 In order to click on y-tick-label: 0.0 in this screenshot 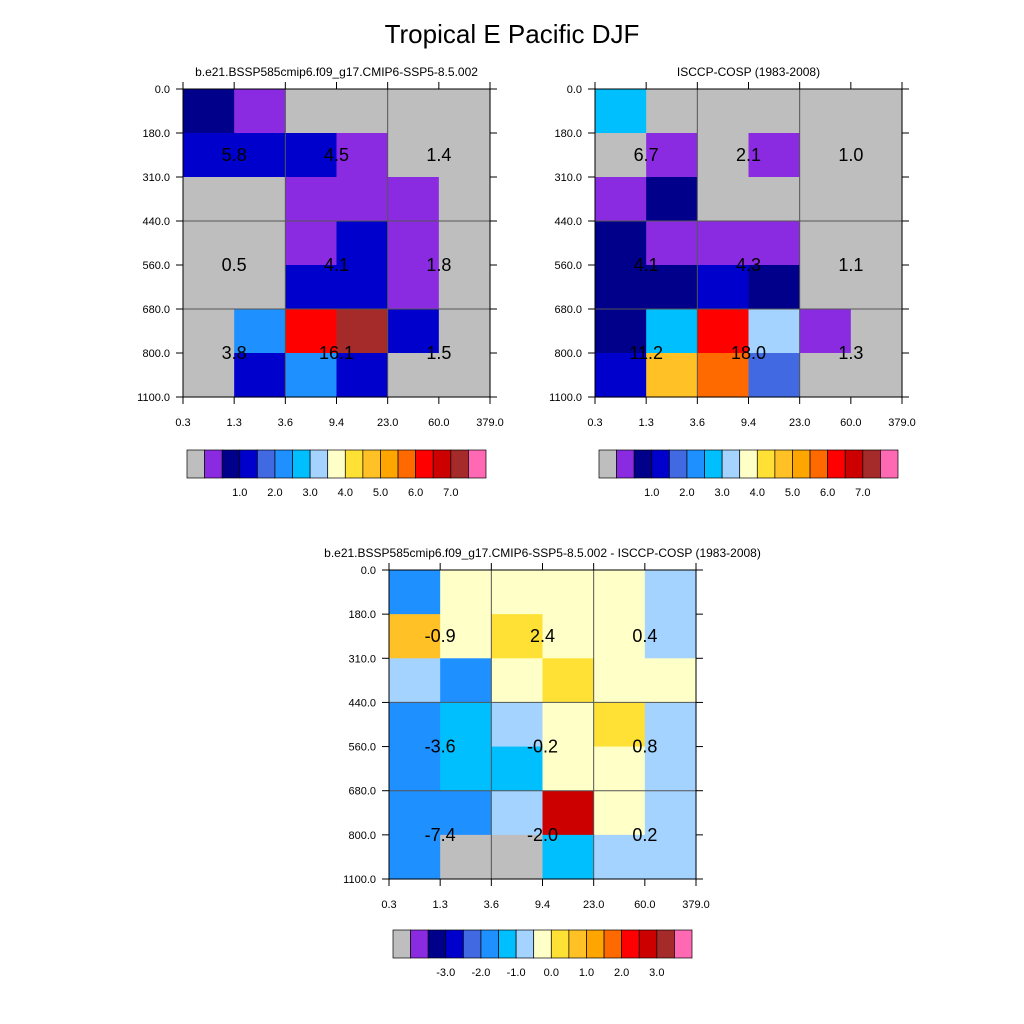, I will do `click(574, 90)`.